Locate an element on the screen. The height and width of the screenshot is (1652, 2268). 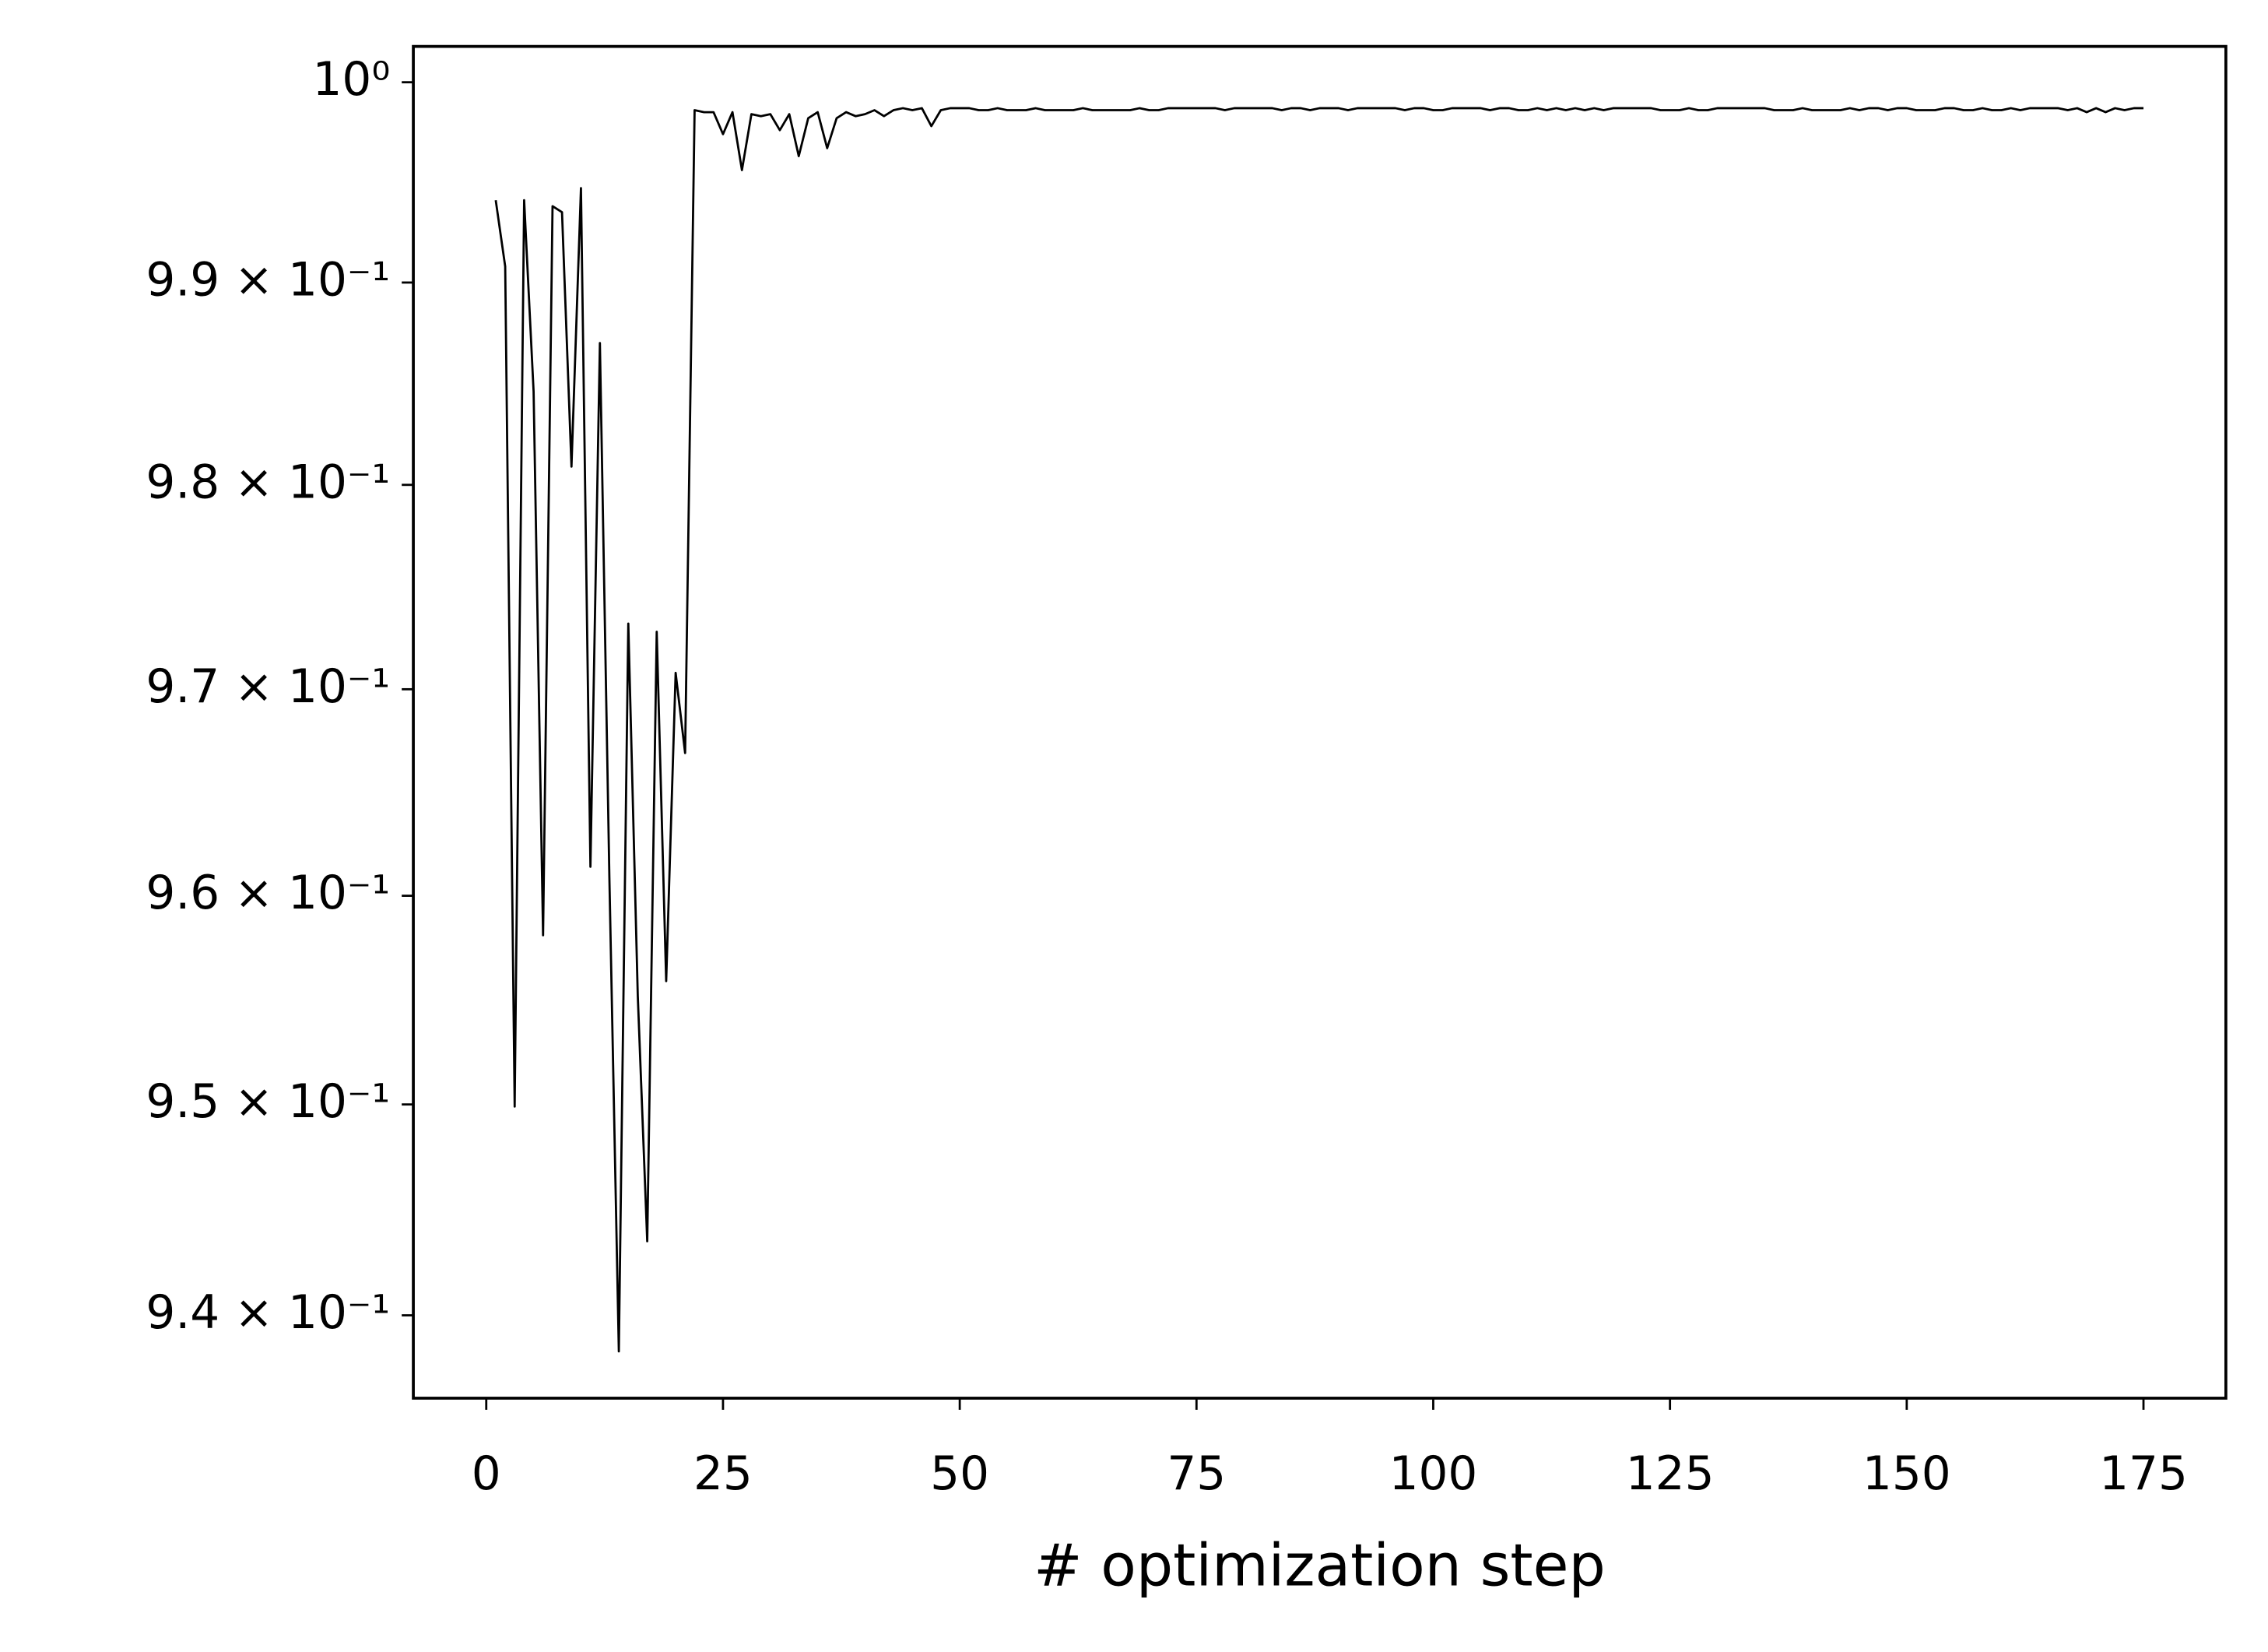
x-tick-label: 100 is located at coordinates (1433, 1474).